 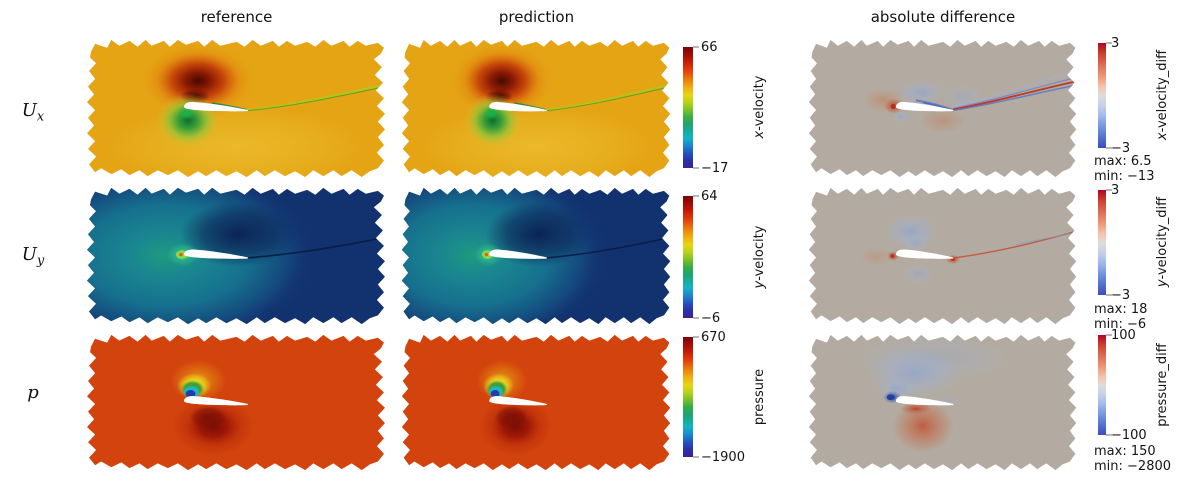 I want to click on colorbar-pressure-diff, so click(x=1105, y=385).